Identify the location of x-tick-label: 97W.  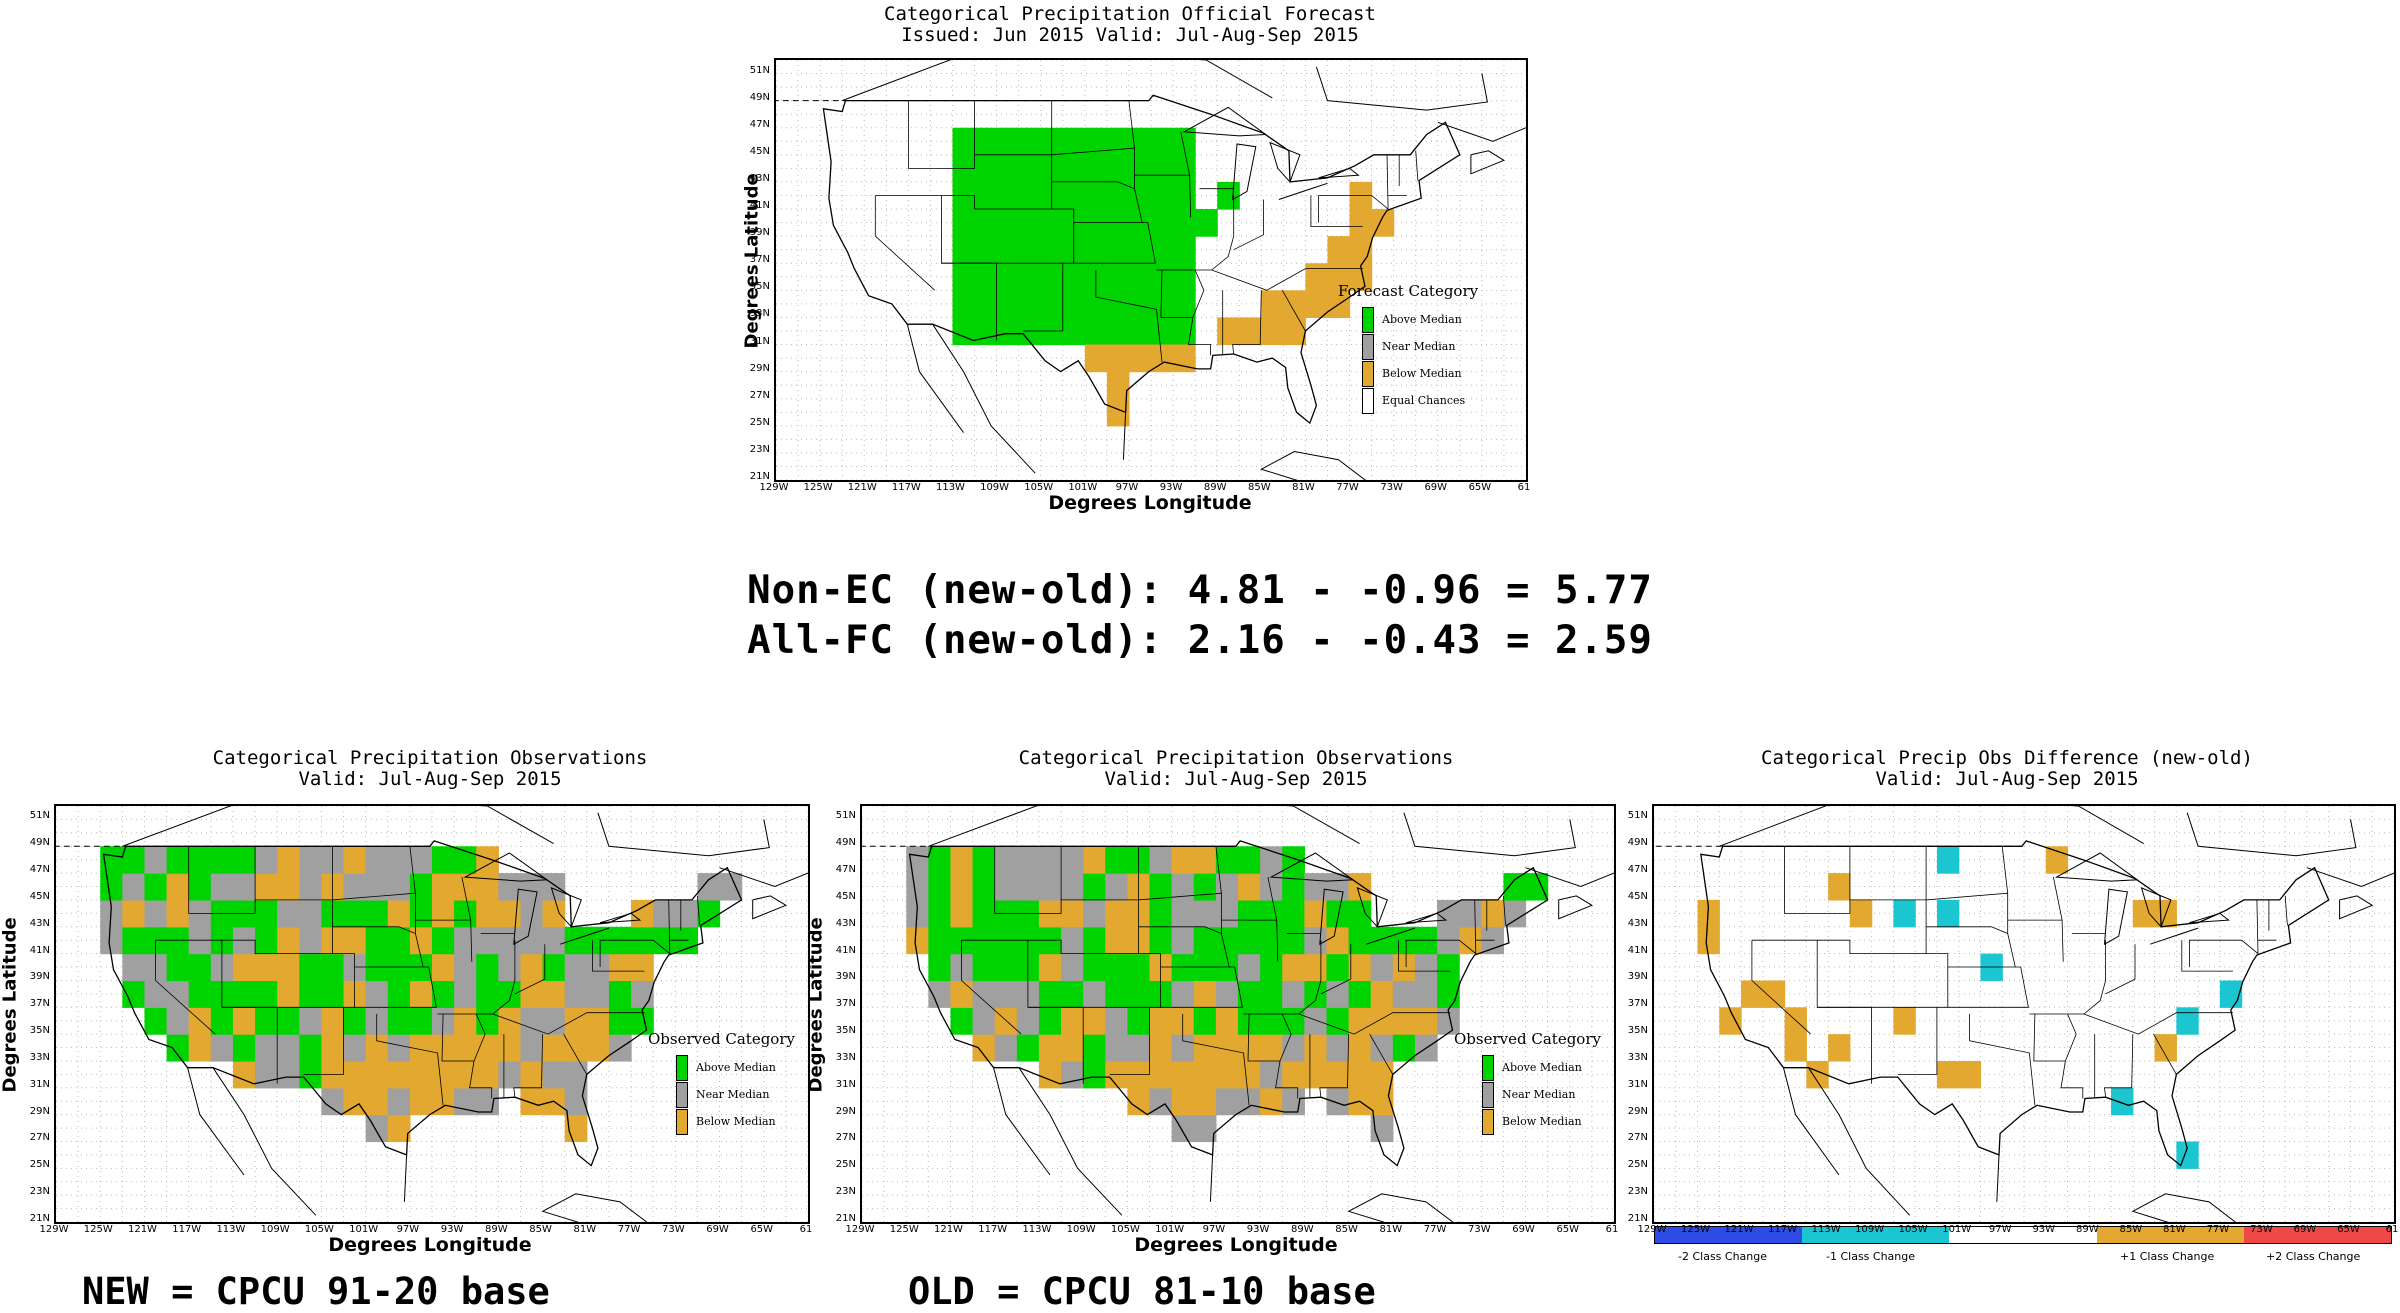
(2000, 1229).